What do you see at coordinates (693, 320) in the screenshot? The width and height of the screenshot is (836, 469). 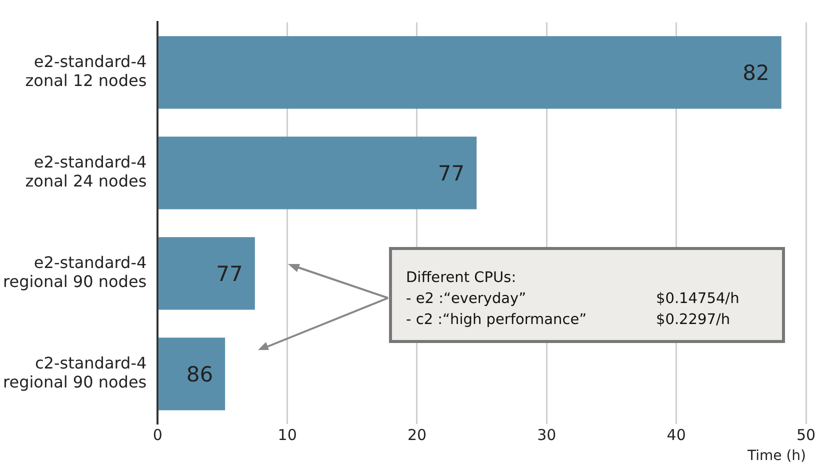 I see `annotation: $0.2297/h` at bounding box center [693, 320].